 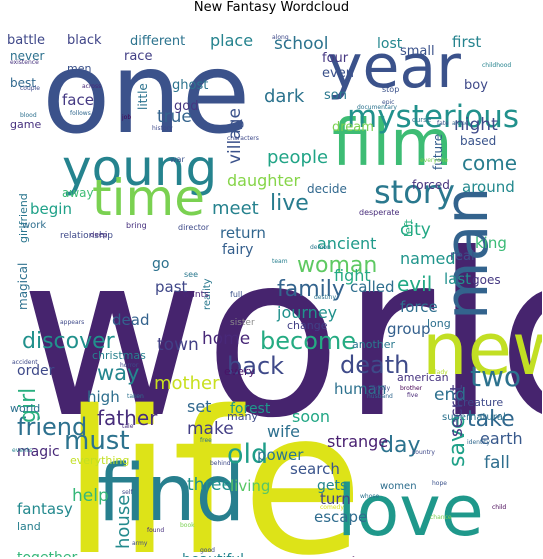 What do you see at coordinates (457, 410) in the screenshot?
I see `word-secret: secret` at bounding box center [457, 410].